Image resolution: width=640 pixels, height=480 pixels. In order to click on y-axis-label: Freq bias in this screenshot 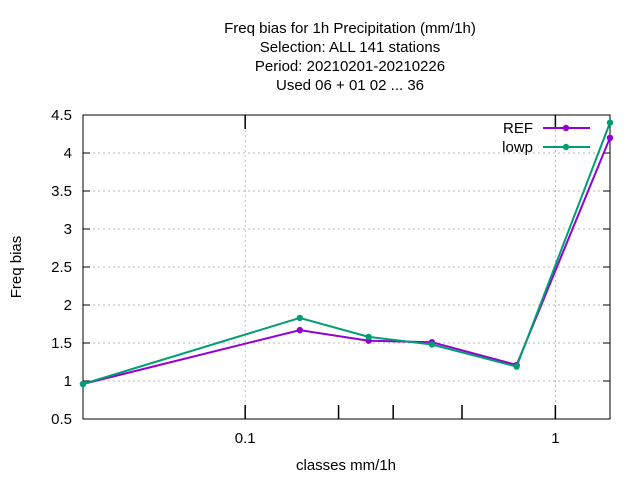, I will do `click(16, 267)`.